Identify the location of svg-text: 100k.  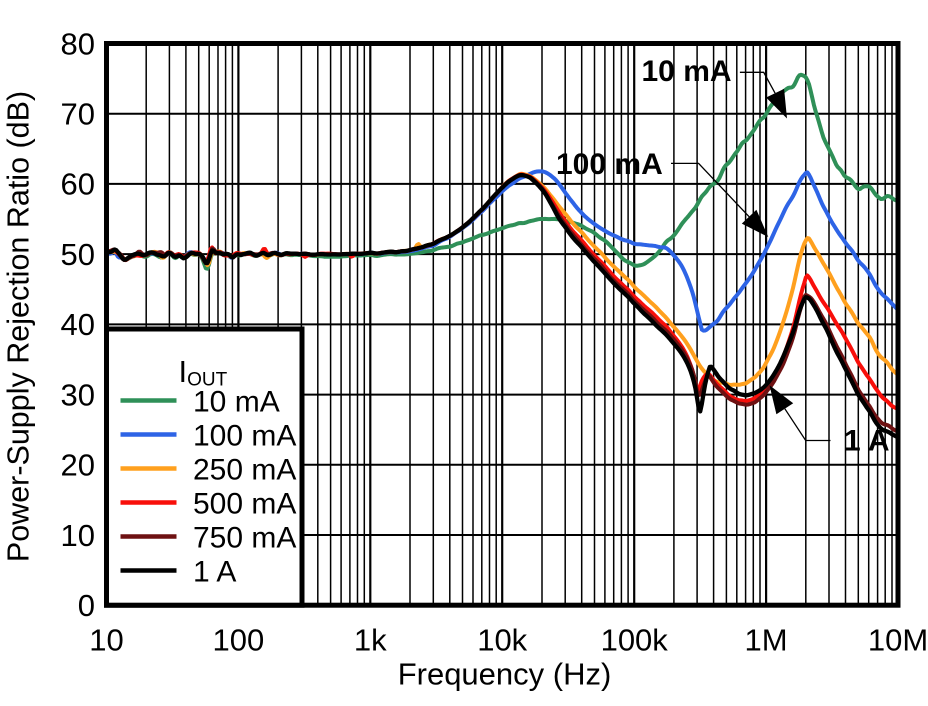
(635, 640).